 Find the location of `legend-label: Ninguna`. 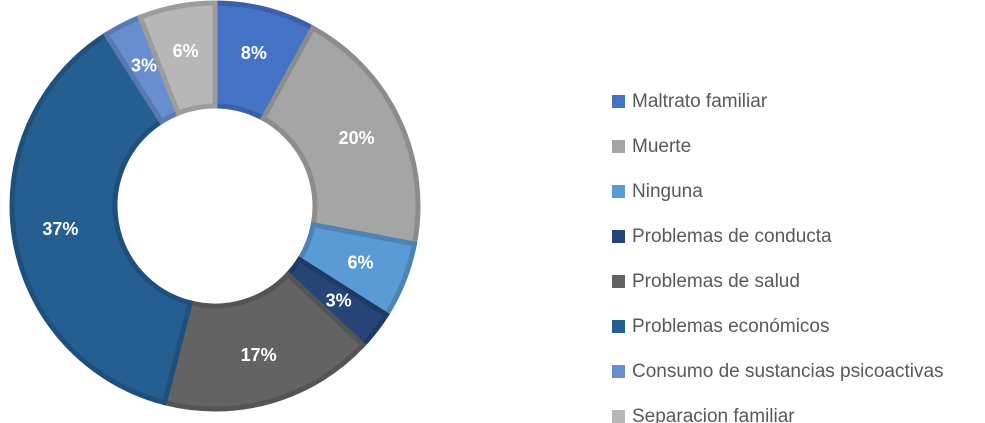

legend-label: Ninguna is located at coordinates (667, 191).